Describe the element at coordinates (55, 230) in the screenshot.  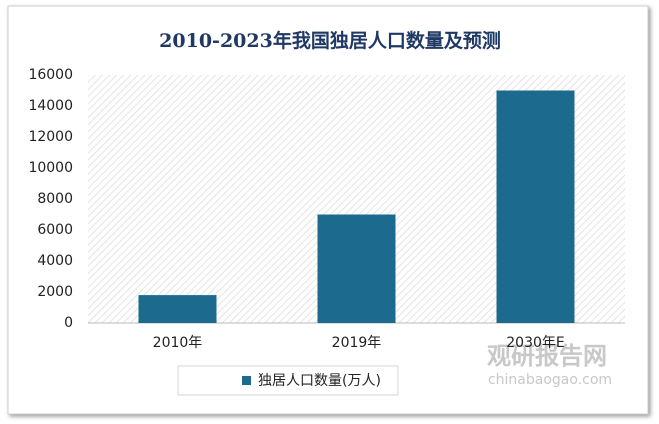
I see `y-tick-label: 6000` at that location.